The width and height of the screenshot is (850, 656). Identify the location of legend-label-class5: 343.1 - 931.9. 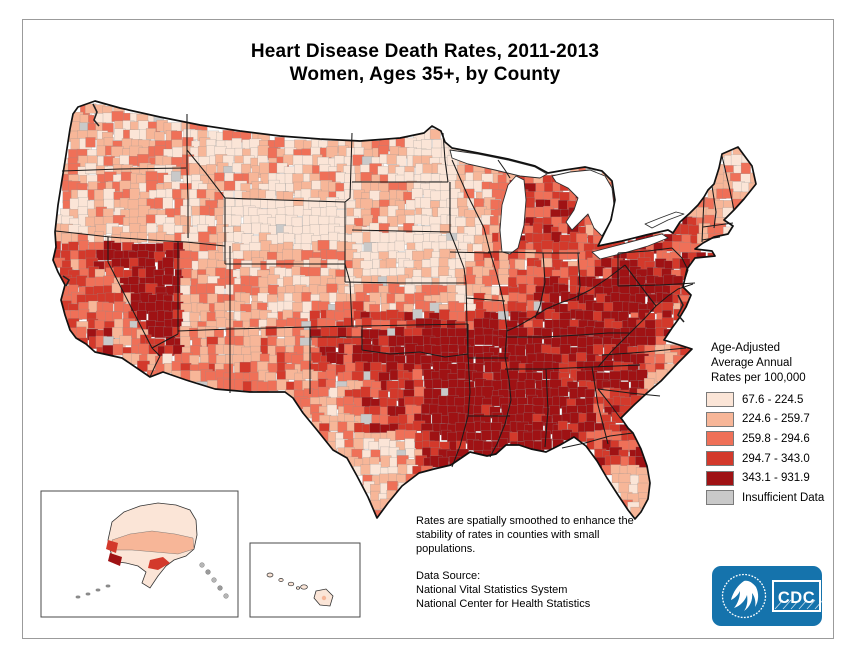
(776, 478).